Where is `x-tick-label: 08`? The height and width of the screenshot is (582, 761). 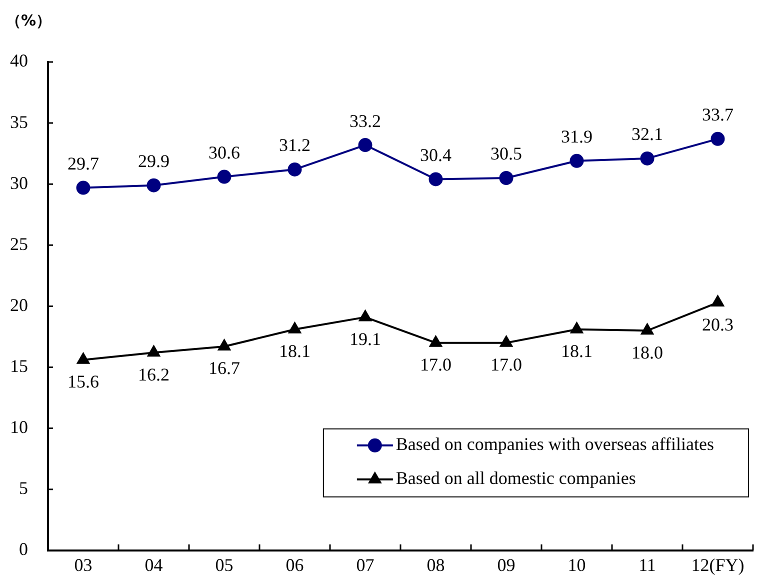 x-tick-label: 08 is located at coordinates (435, 564).